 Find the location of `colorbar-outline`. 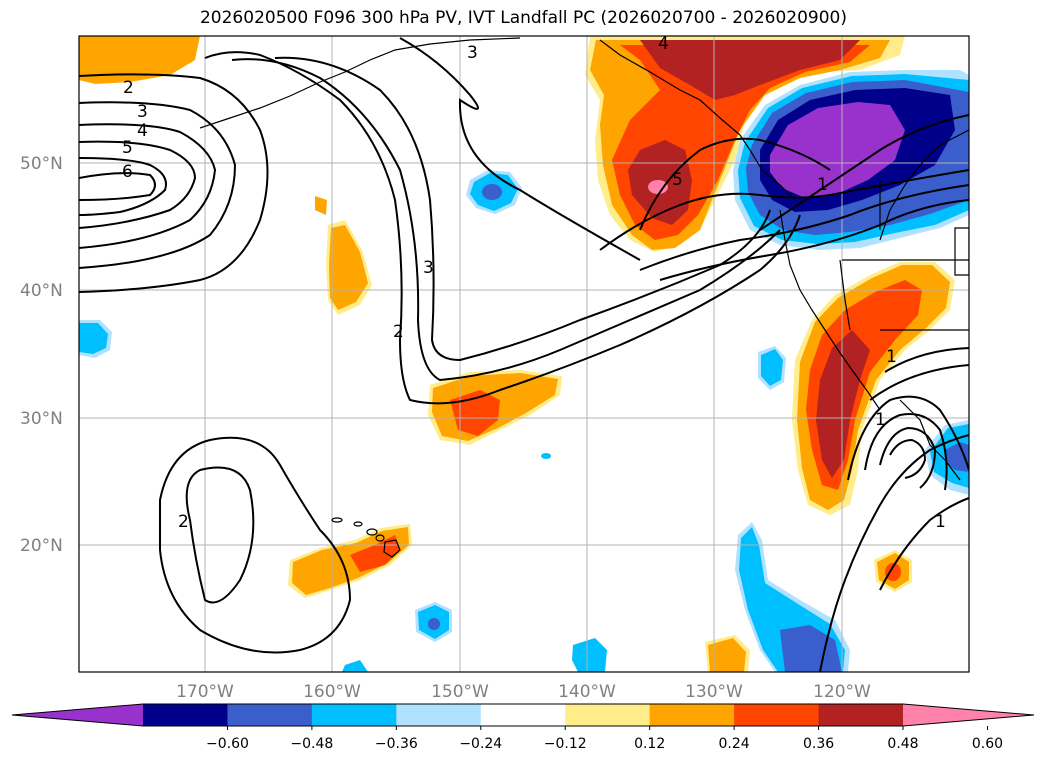

colorbar-outline is located at coordinates (523, 715).